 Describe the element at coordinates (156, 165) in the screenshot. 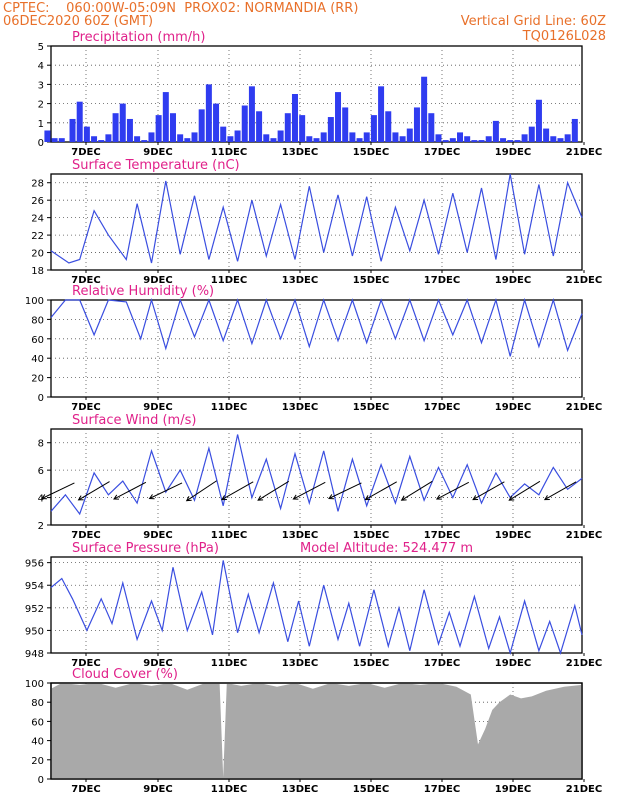

I see `panel-title: Surface Temperature (nC)` at that location.